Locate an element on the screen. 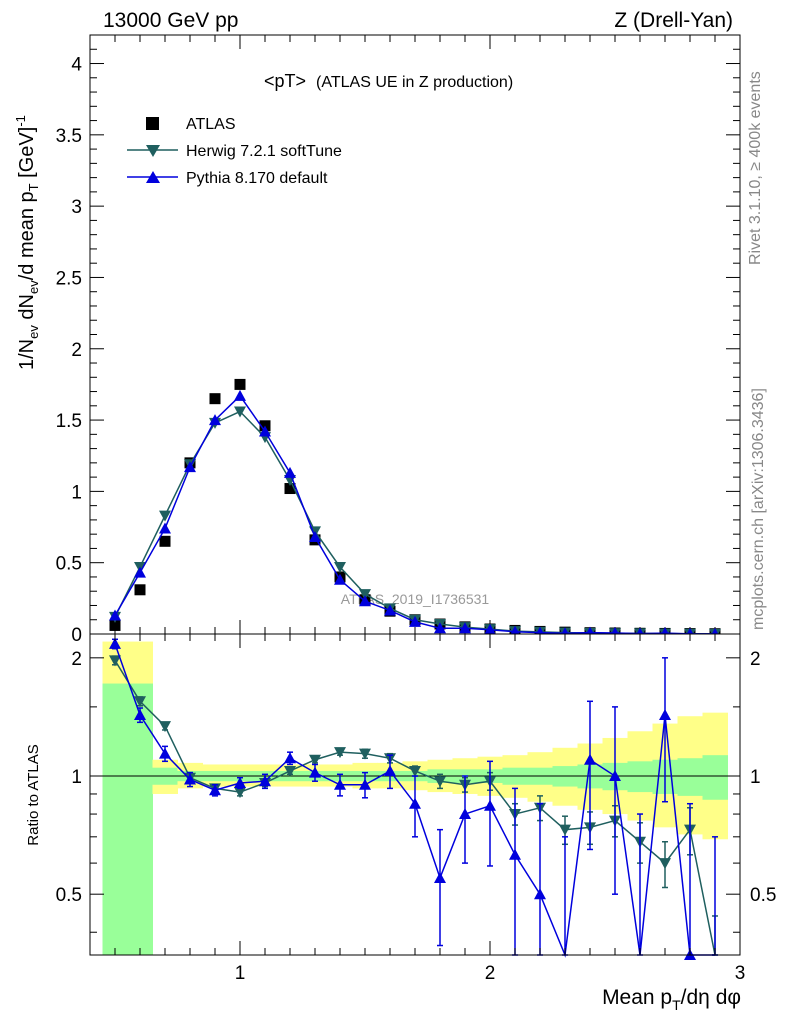  legend-marker-pythia is located at coordinates (153, 177).